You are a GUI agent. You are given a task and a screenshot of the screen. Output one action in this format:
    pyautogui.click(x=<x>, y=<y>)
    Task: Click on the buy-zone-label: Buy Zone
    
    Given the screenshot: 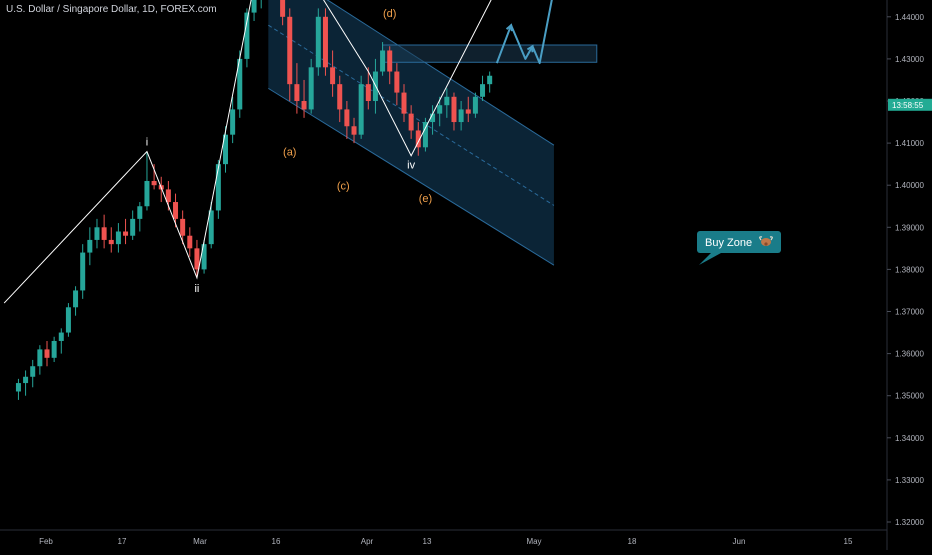 What is the action you would take?
    pyautogui.click(x=728, y=243)
    